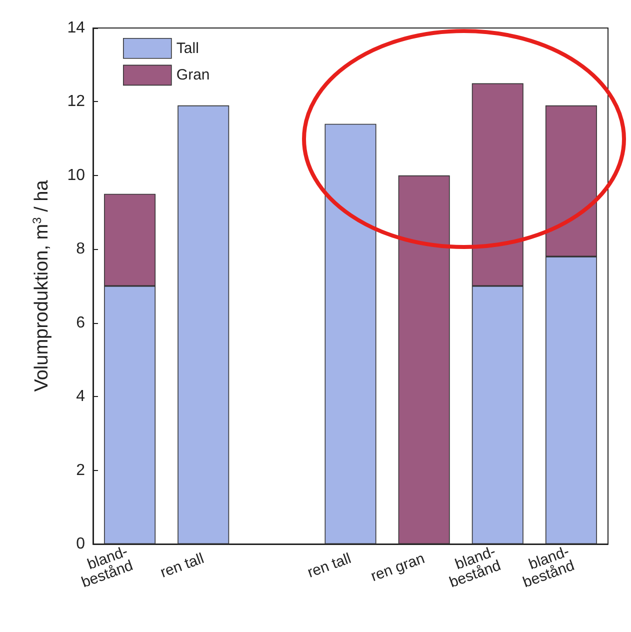  I want to click on x-tick-label: ren gran, so click(397, 568).